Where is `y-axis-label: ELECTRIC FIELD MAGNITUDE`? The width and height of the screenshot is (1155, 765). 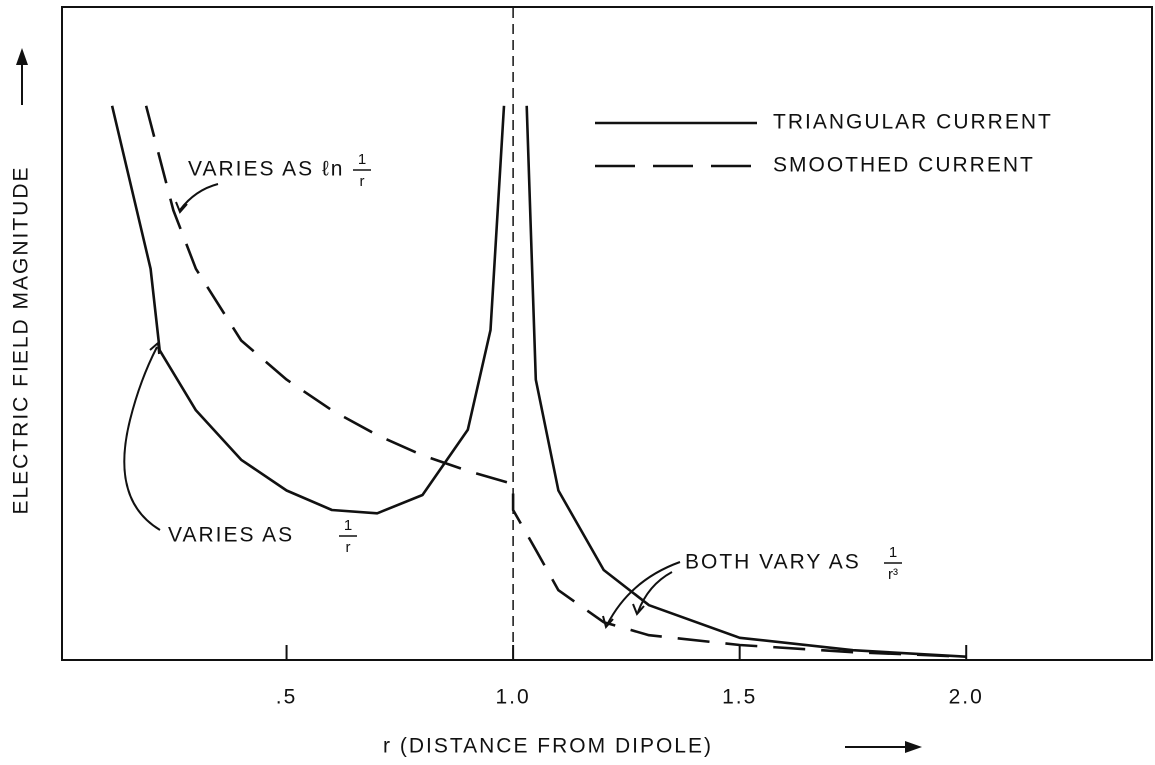
y-axis-label: ELECTRIC FIELD MAGNITUDE is located at coordinates (21, 339).